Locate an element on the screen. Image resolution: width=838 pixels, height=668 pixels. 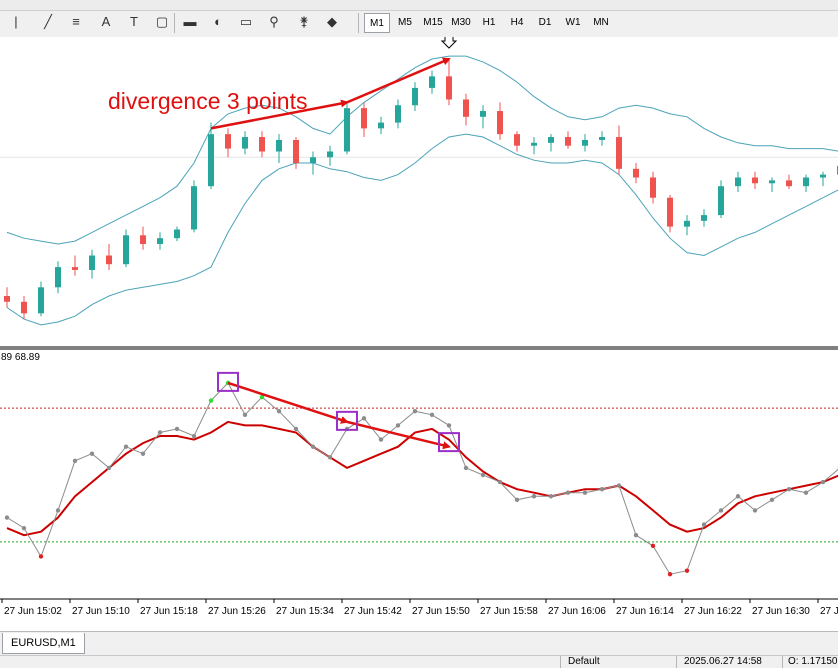
fibonacci-icon: ≡ is located at coordinates (76, 22).